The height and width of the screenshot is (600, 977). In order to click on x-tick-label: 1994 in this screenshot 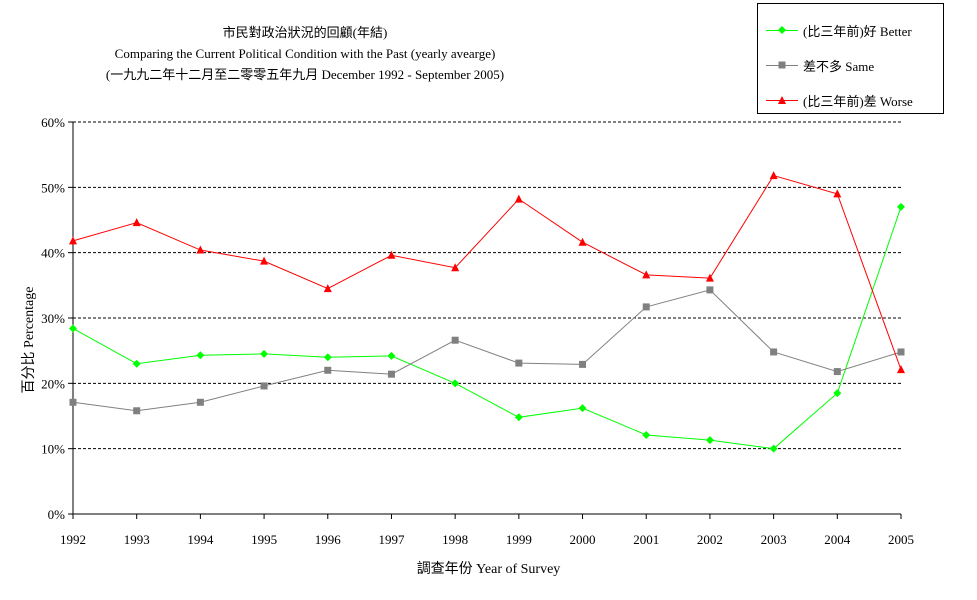, I will do `click(200, 539)`.